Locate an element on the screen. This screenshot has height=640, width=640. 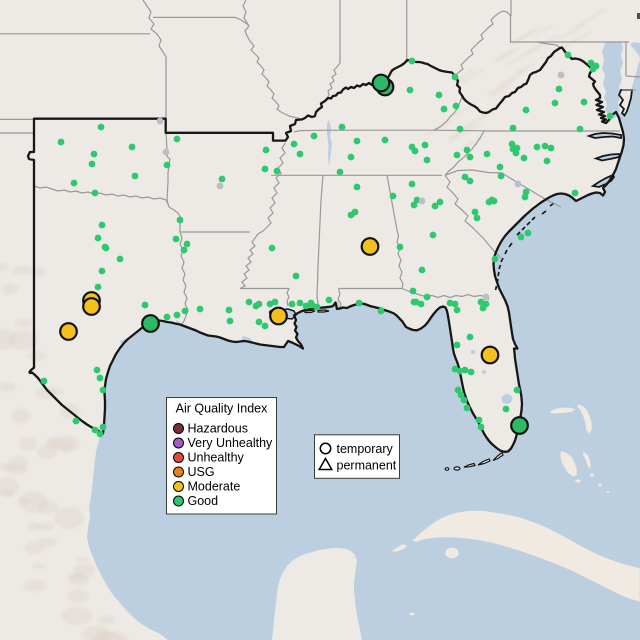
svg-text: temporary is located at coordinates (365, 449).